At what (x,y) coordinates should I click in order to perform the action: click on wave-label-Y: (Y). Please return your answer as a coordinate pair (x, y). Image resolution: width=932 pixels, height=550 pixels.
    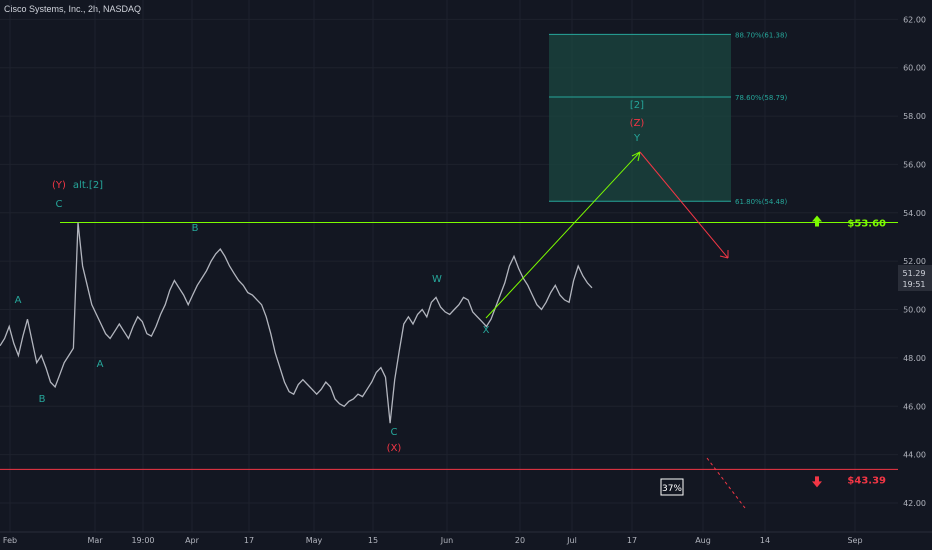
    Looking at the image, I should click on (59, 185).